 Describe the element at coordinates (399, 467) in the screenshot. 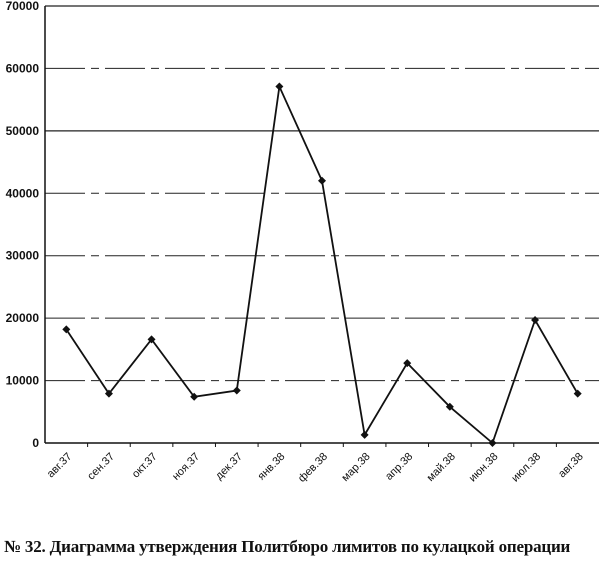

I see `x-tick-label: апр.38` at that location.